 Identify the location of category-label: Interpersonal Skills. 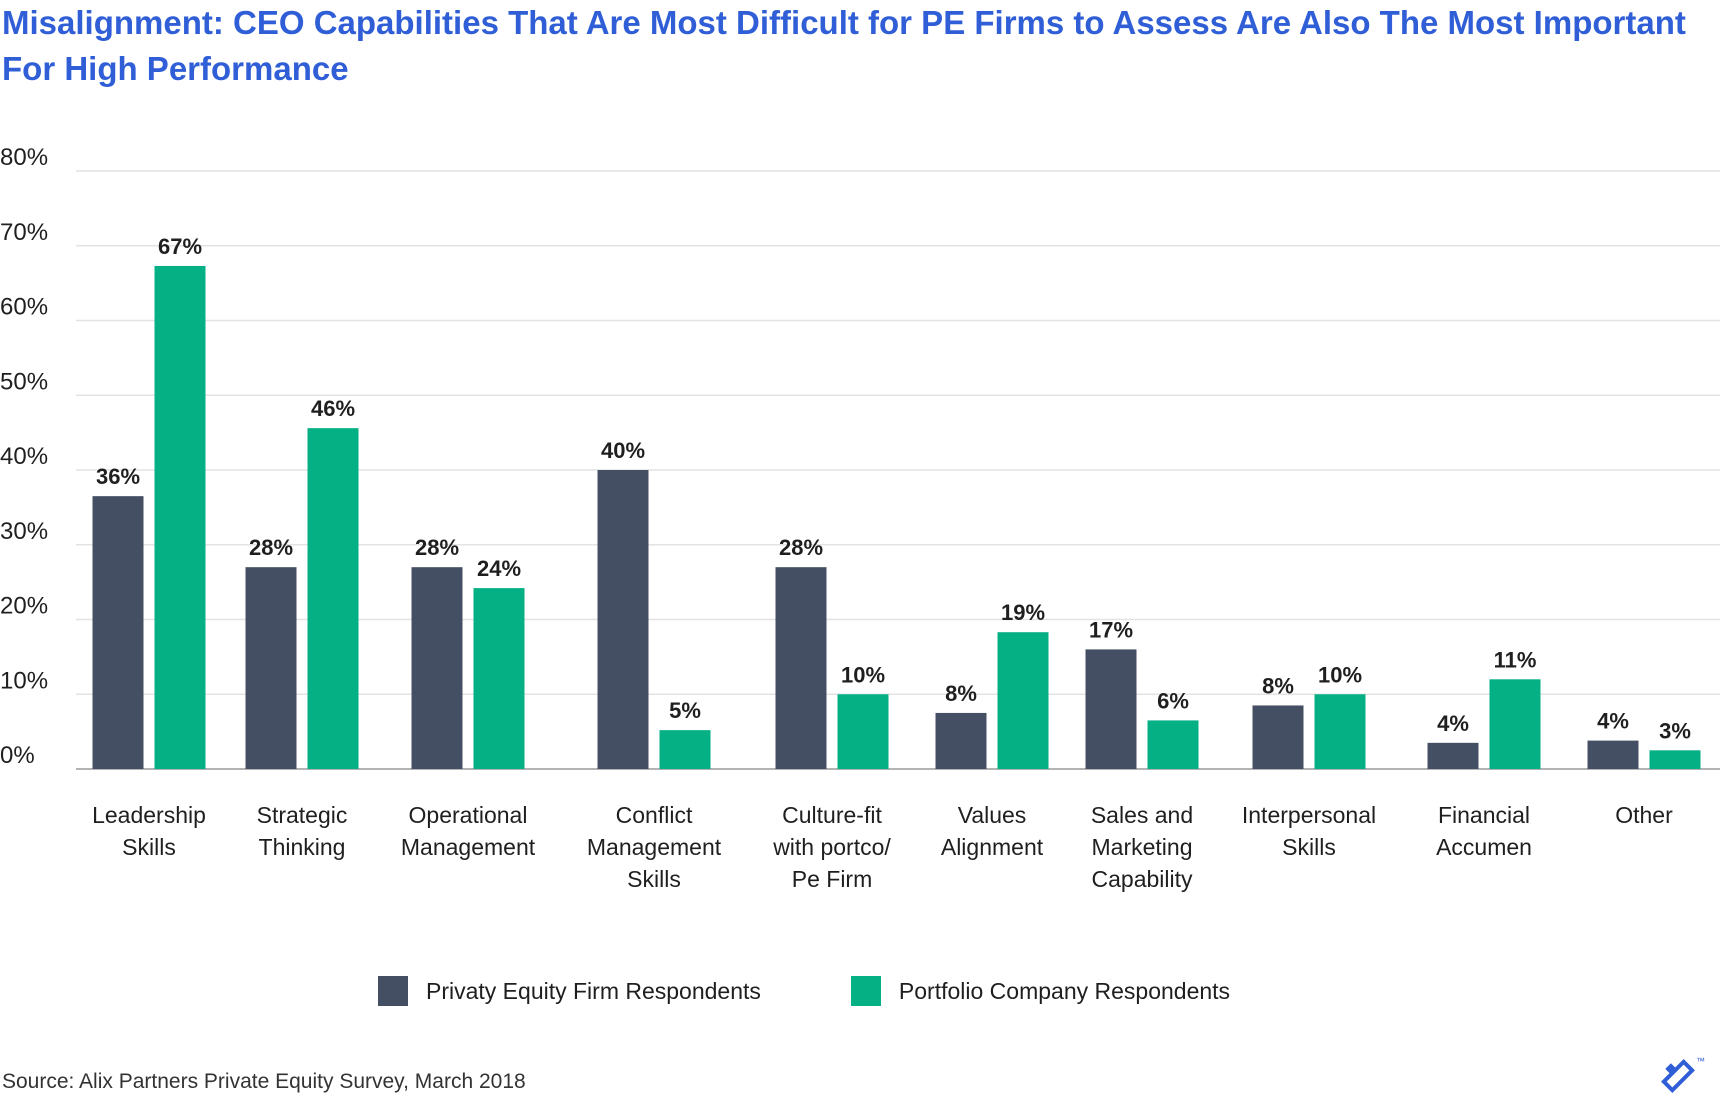
(1309, 831).